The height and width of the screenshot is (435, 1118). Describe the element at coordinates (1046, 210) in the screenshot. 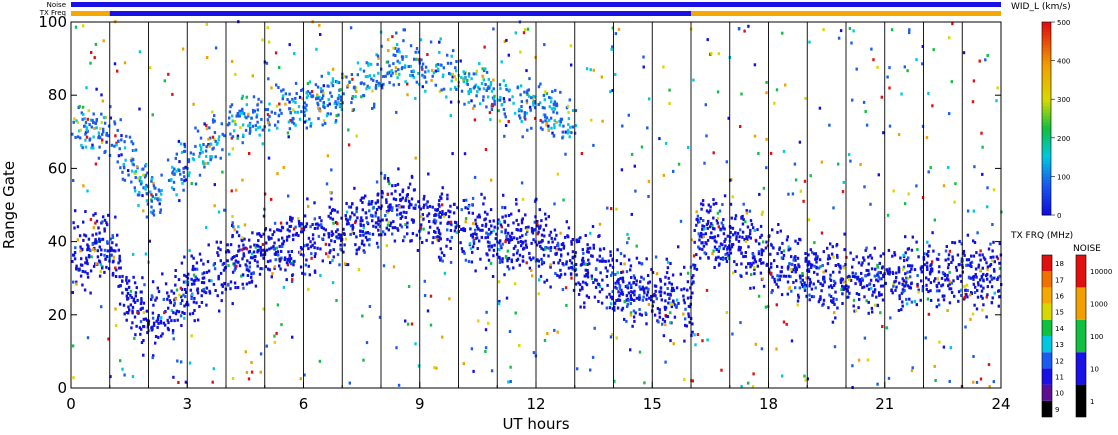

I see `colorbar-step` at that location.